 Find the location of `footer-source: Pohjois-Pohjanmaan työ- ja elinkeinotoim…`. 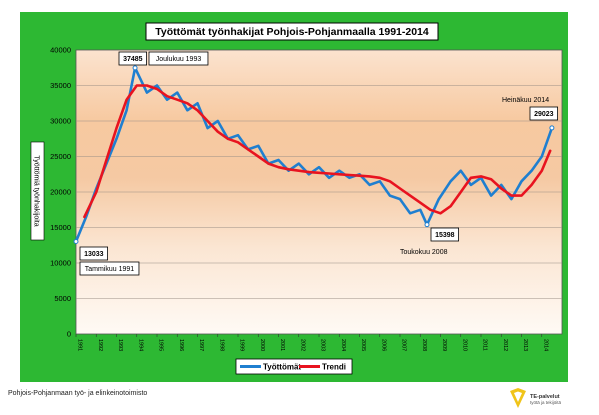

footer-source: Pohjois-Pohjanmaan työ- ja elinkeinotoim… is located at coordinates (78, 393).